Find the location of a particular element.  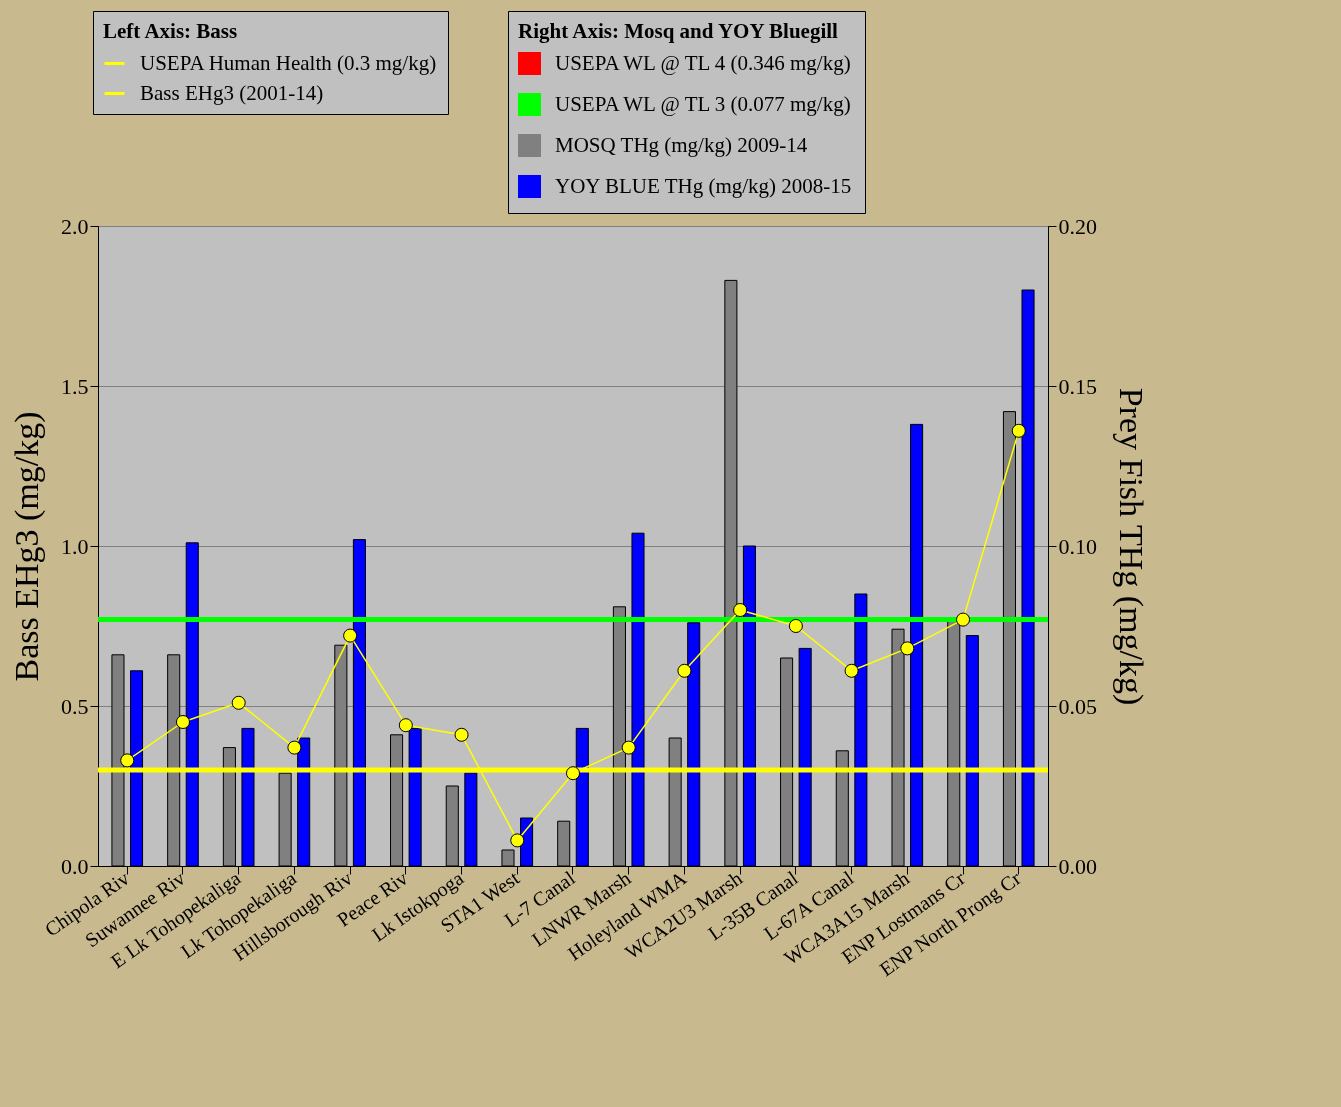

legend-label: USEPA Human Health (0.3 mg/kg) is located at coordinates (288, 62).